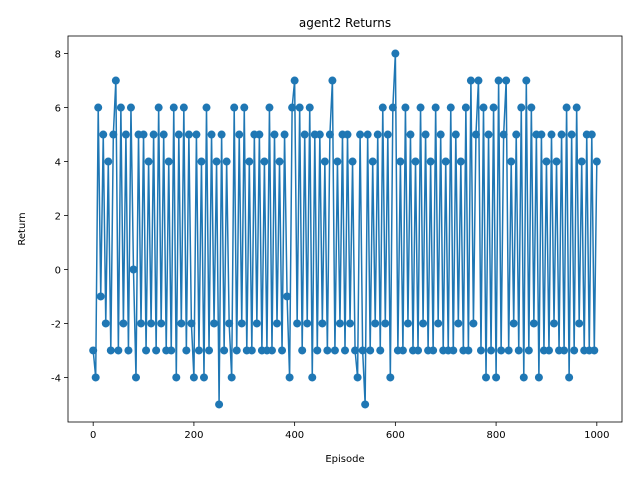 Image resolution: width=640 pixels, height=484 pixels. I want to click on y-tick-label: 0, so click(58, 270).